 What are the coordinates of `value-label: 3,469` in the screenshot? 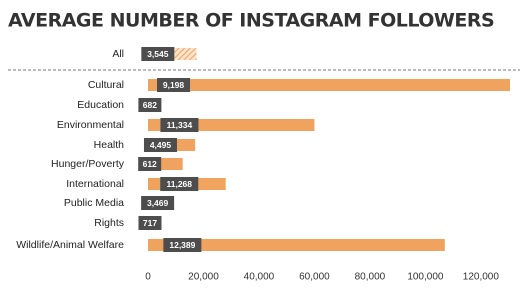 It's located at (158, 203).